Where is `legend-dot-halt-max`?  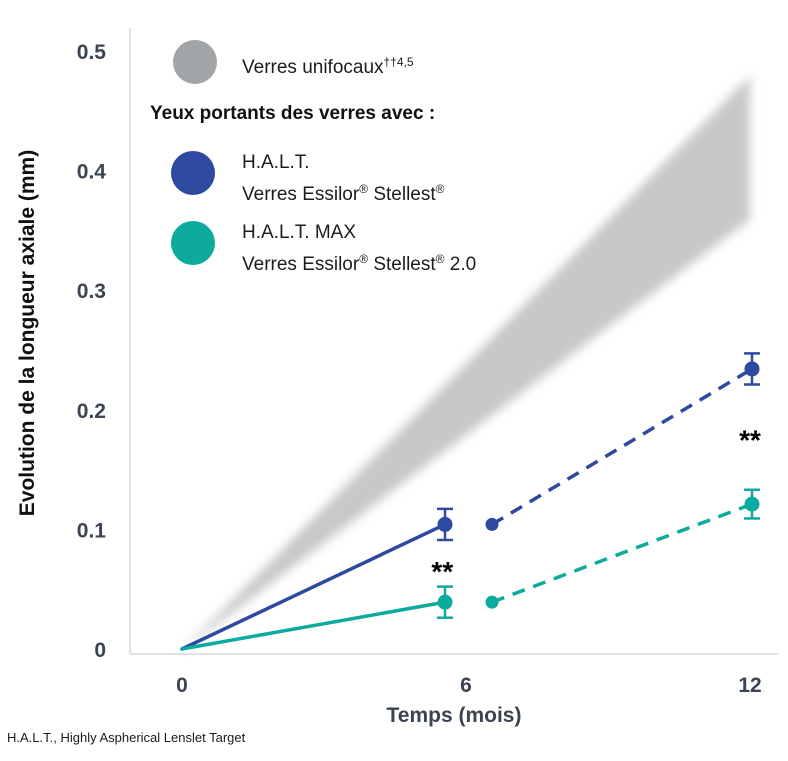 legend-dot-halt-max is located at coordinates (193, 243).